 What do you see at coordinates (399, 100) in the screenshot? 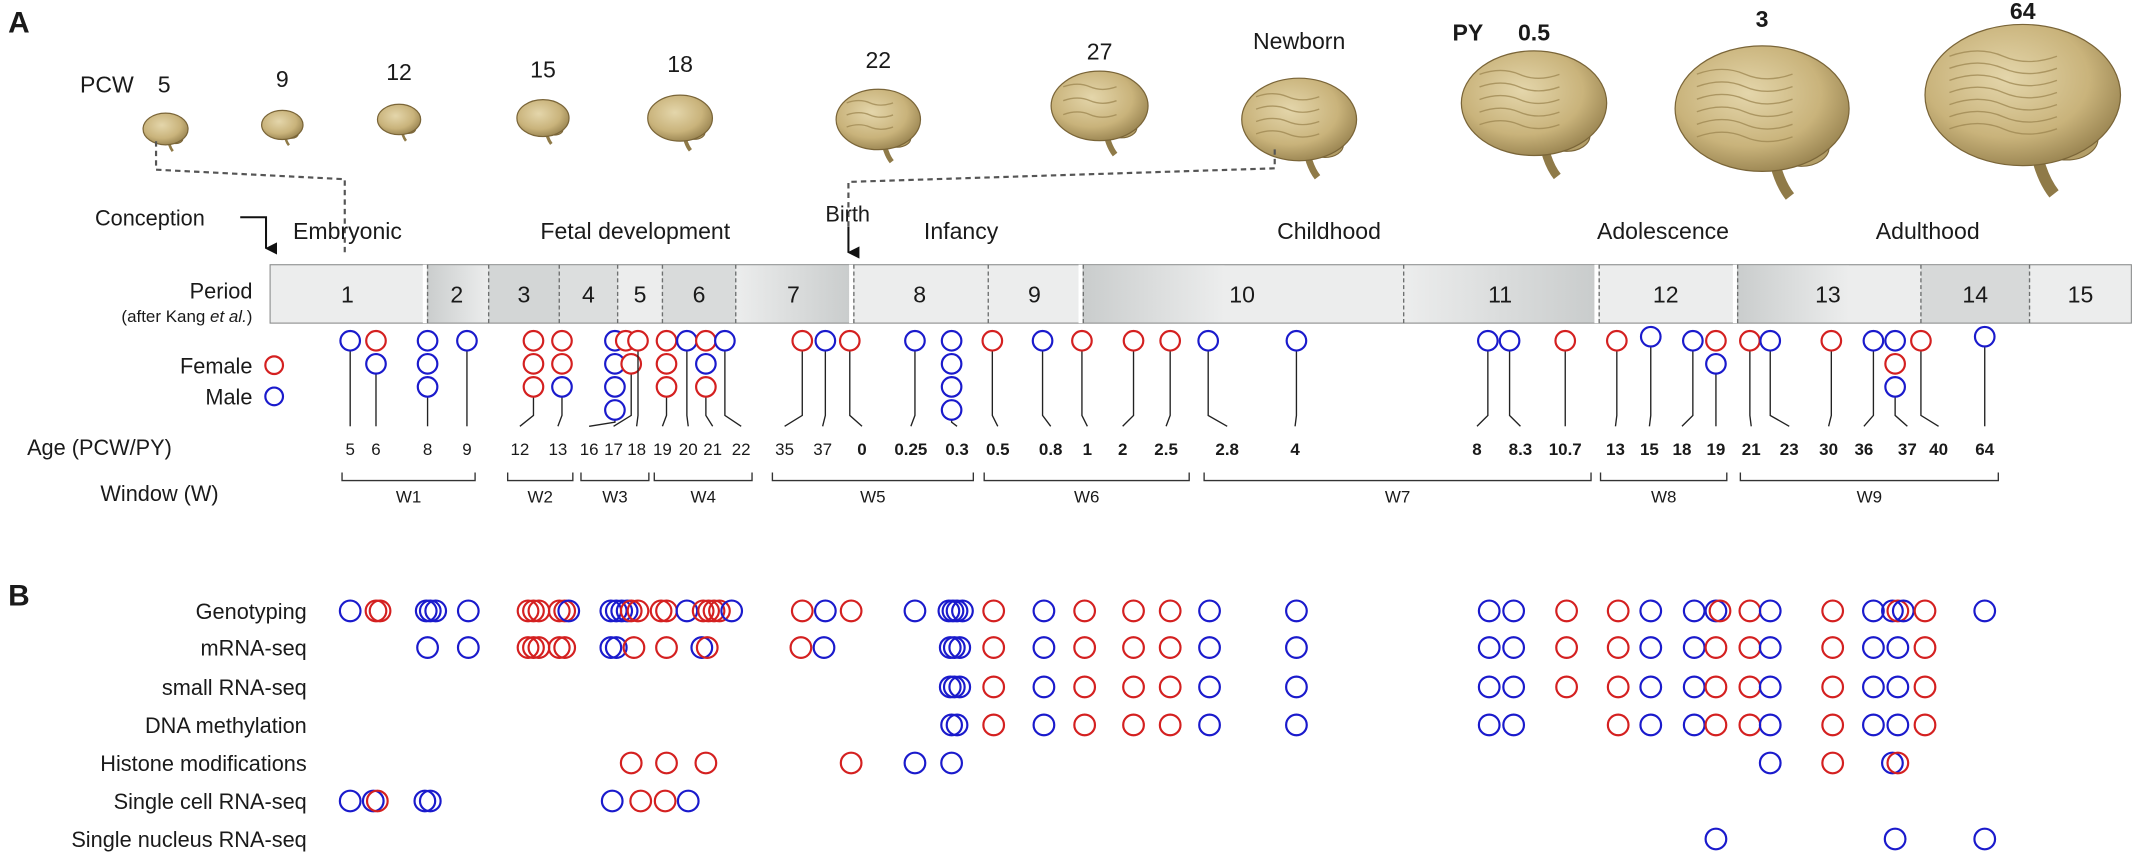
I see `brain-stage: 12` at bounding box center [399, 100].